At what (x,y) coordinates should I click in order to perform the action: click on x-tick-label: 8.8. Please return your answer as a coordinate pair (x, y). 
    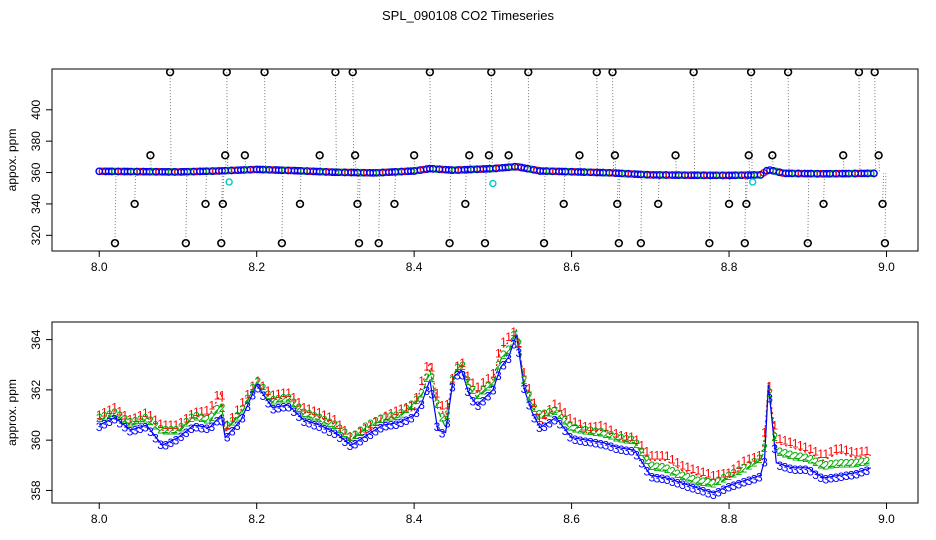
    Looking at the image, I should click on (729, 267).